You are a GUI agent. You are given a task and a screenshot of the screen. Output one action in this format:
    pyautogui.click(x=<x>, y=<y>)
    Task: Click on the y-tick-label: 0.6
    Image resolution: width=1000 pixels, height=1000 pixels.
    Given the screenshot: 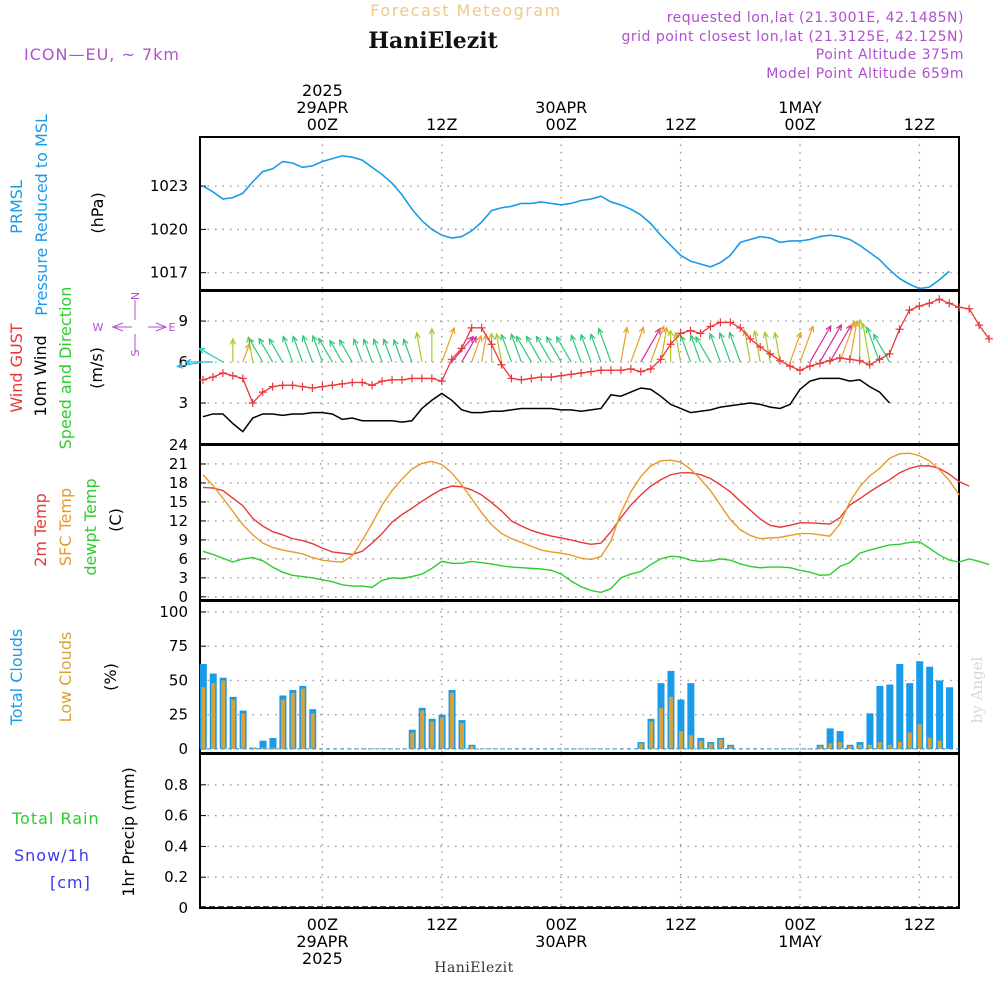 What is the action you would take?
    pyautogui.click(x=176, y=816)
    